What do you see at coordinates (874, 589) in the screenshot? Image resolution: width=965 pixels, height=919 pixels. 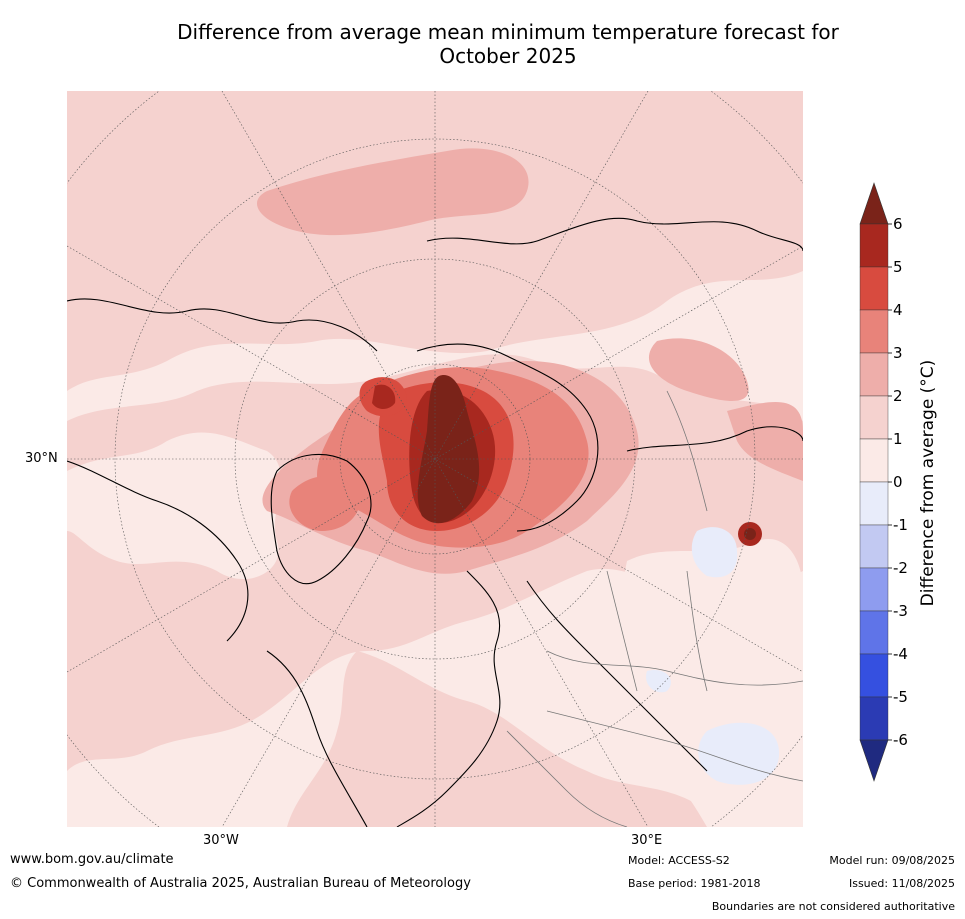 I see `colorbar-swatch-cm3_m2` at bounding box center [874, 589].